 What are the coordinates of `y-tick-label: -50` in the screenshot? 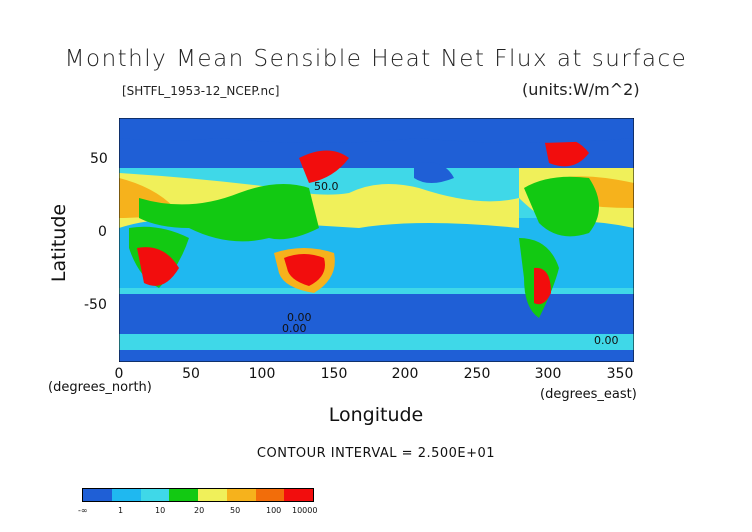 It's located at (95, 305).